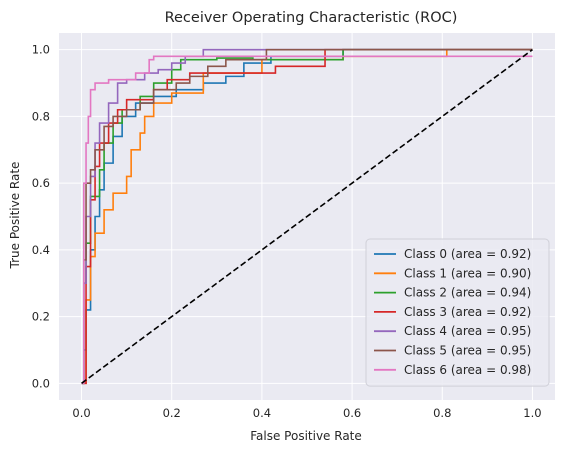  What do you see at coordinates (467, 293) in the screenshot?
I see `legend-entry: Class 2 (area = 0.94)` at bounding box center [467, 293].